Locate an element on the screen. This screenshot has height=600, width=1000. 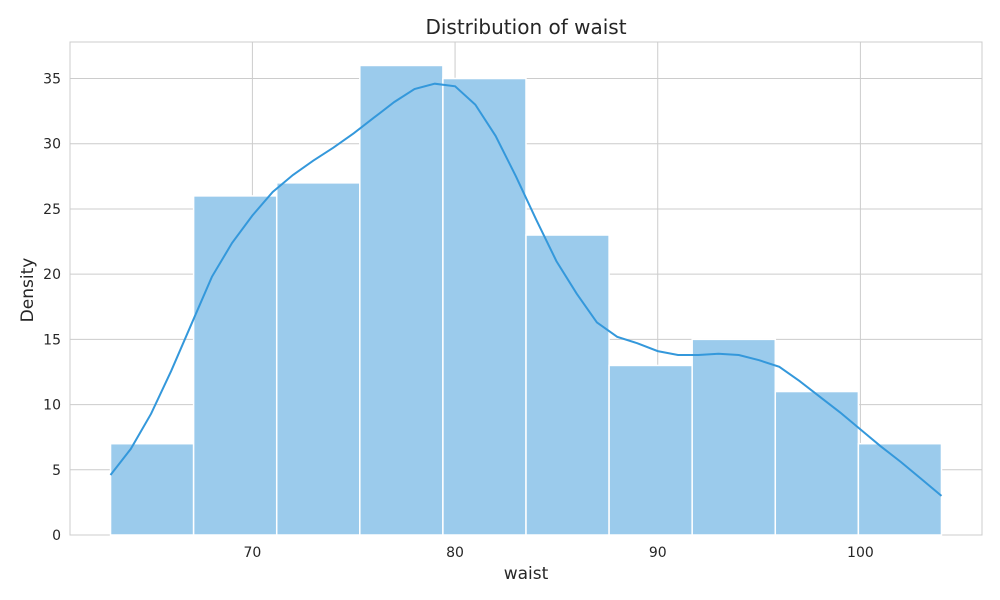
x-tick-label: 100 is located at coordinates (860, 553).